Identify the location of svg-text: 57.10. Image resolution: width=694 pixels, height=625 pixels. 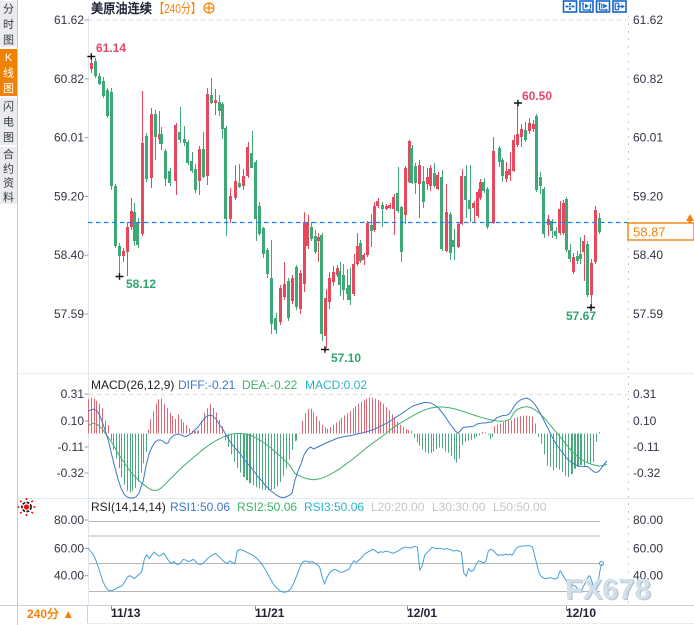
(346, 358).